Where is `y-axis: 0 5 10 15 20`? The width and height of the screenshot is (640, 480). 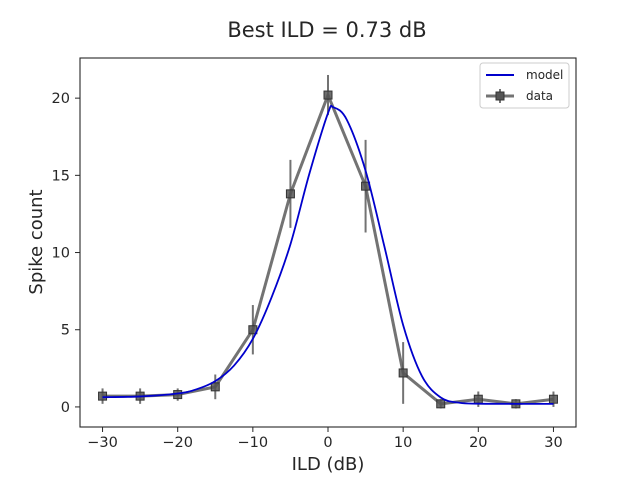 y-axis: 0 5 10 15 20 is located at coordinates (66, 253).